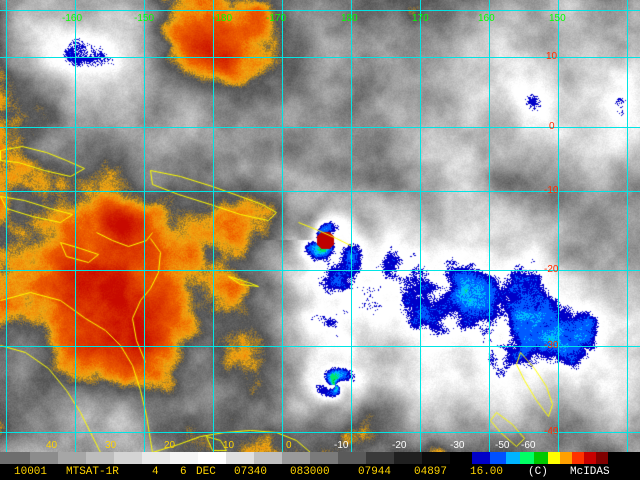 The width and height of the screenshot is (640, 480). I want to click on status-field: 04897, so click(431, 472).